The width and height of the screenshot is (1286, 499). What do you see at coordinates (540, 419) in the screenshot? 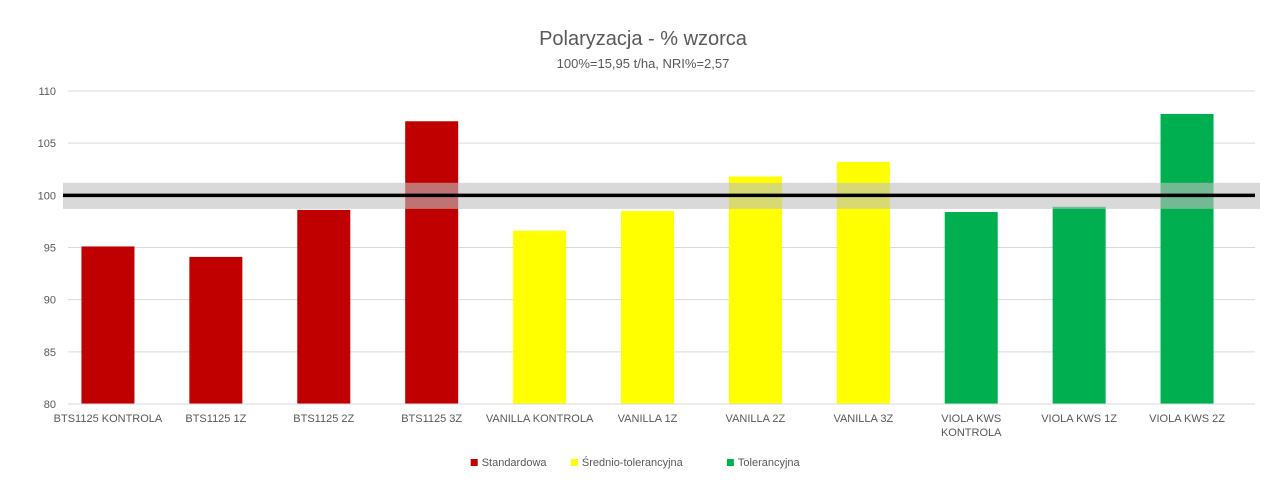
I see `x-tick-label: VANILLA KONTROLA` at bounding box center [540, 419].